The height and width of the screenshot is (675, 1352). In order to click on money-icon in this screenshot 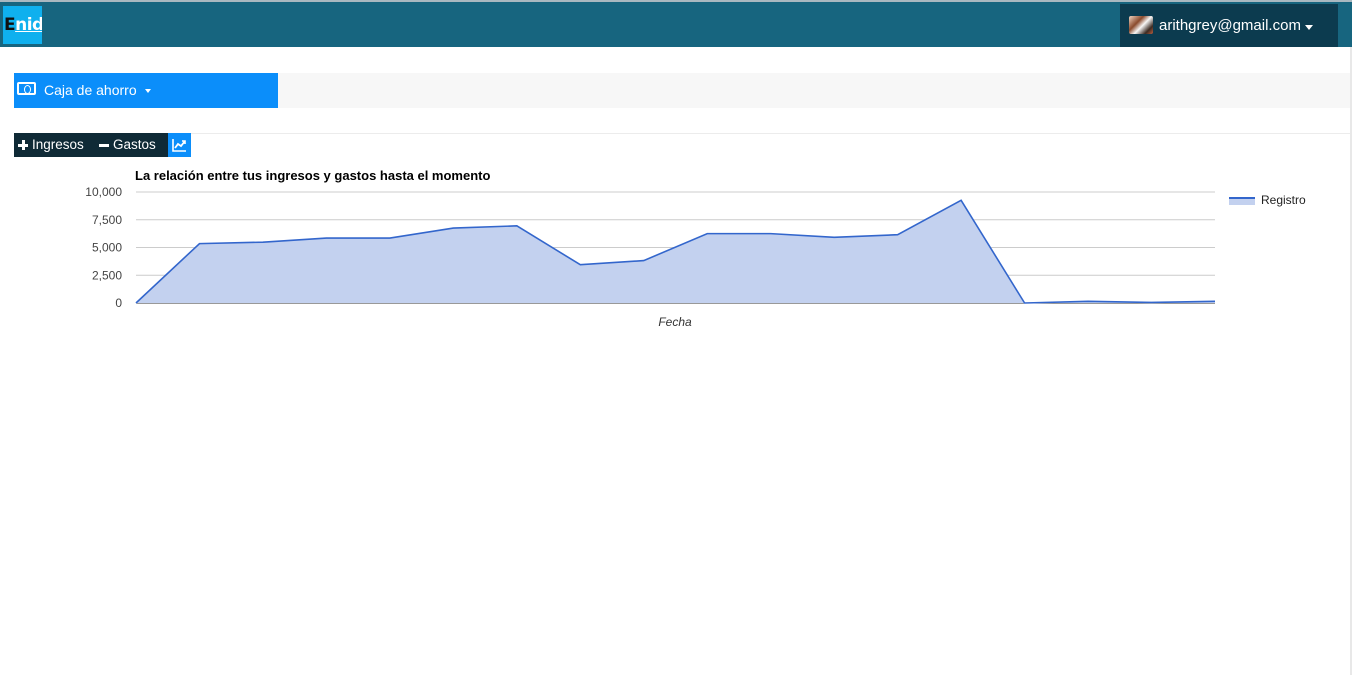, I will do `click(26, 88)`.